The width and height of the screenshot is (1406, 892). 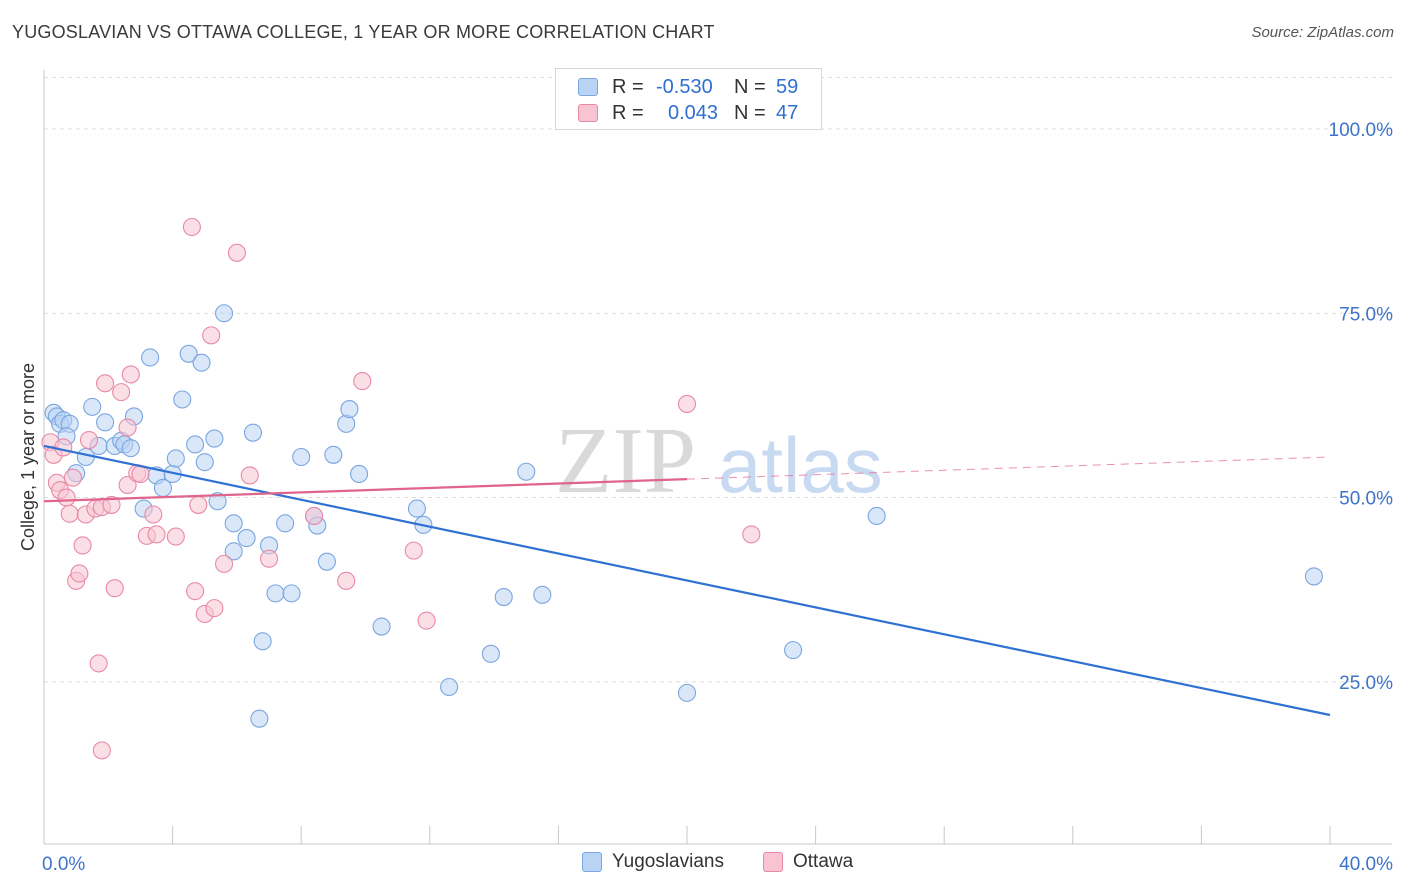 What do you see at coordinates (1366, 864) in the screenshot?
I see `x-tick-label-max: 40.0%` at bounding box center [1366, 864].